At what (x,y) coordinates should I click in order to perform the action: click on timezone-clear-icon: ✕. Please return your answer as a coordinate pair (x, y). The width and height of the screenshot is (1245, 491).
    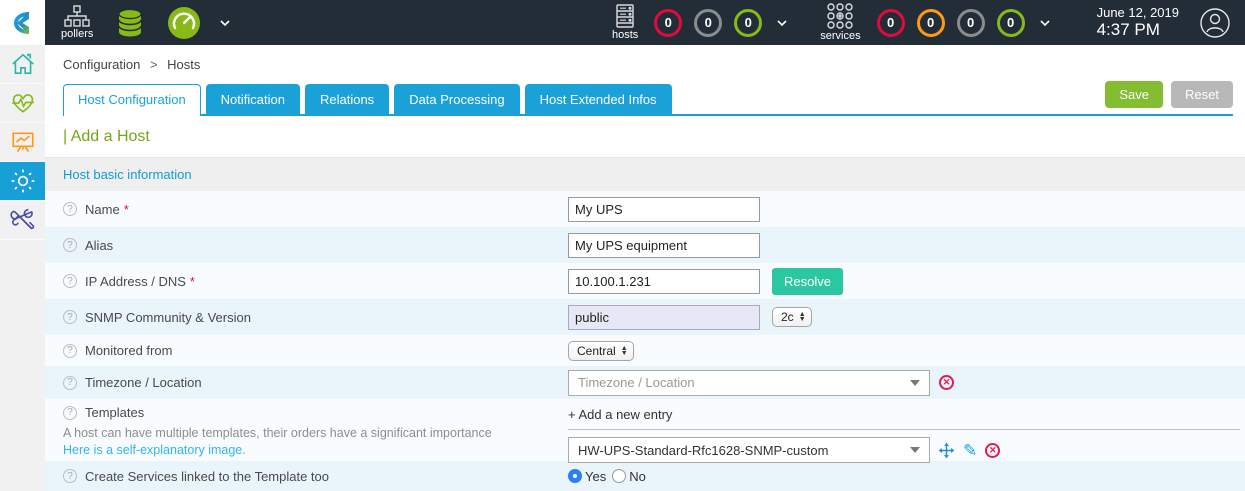
    Looking at the image, I should click on (946, 382).